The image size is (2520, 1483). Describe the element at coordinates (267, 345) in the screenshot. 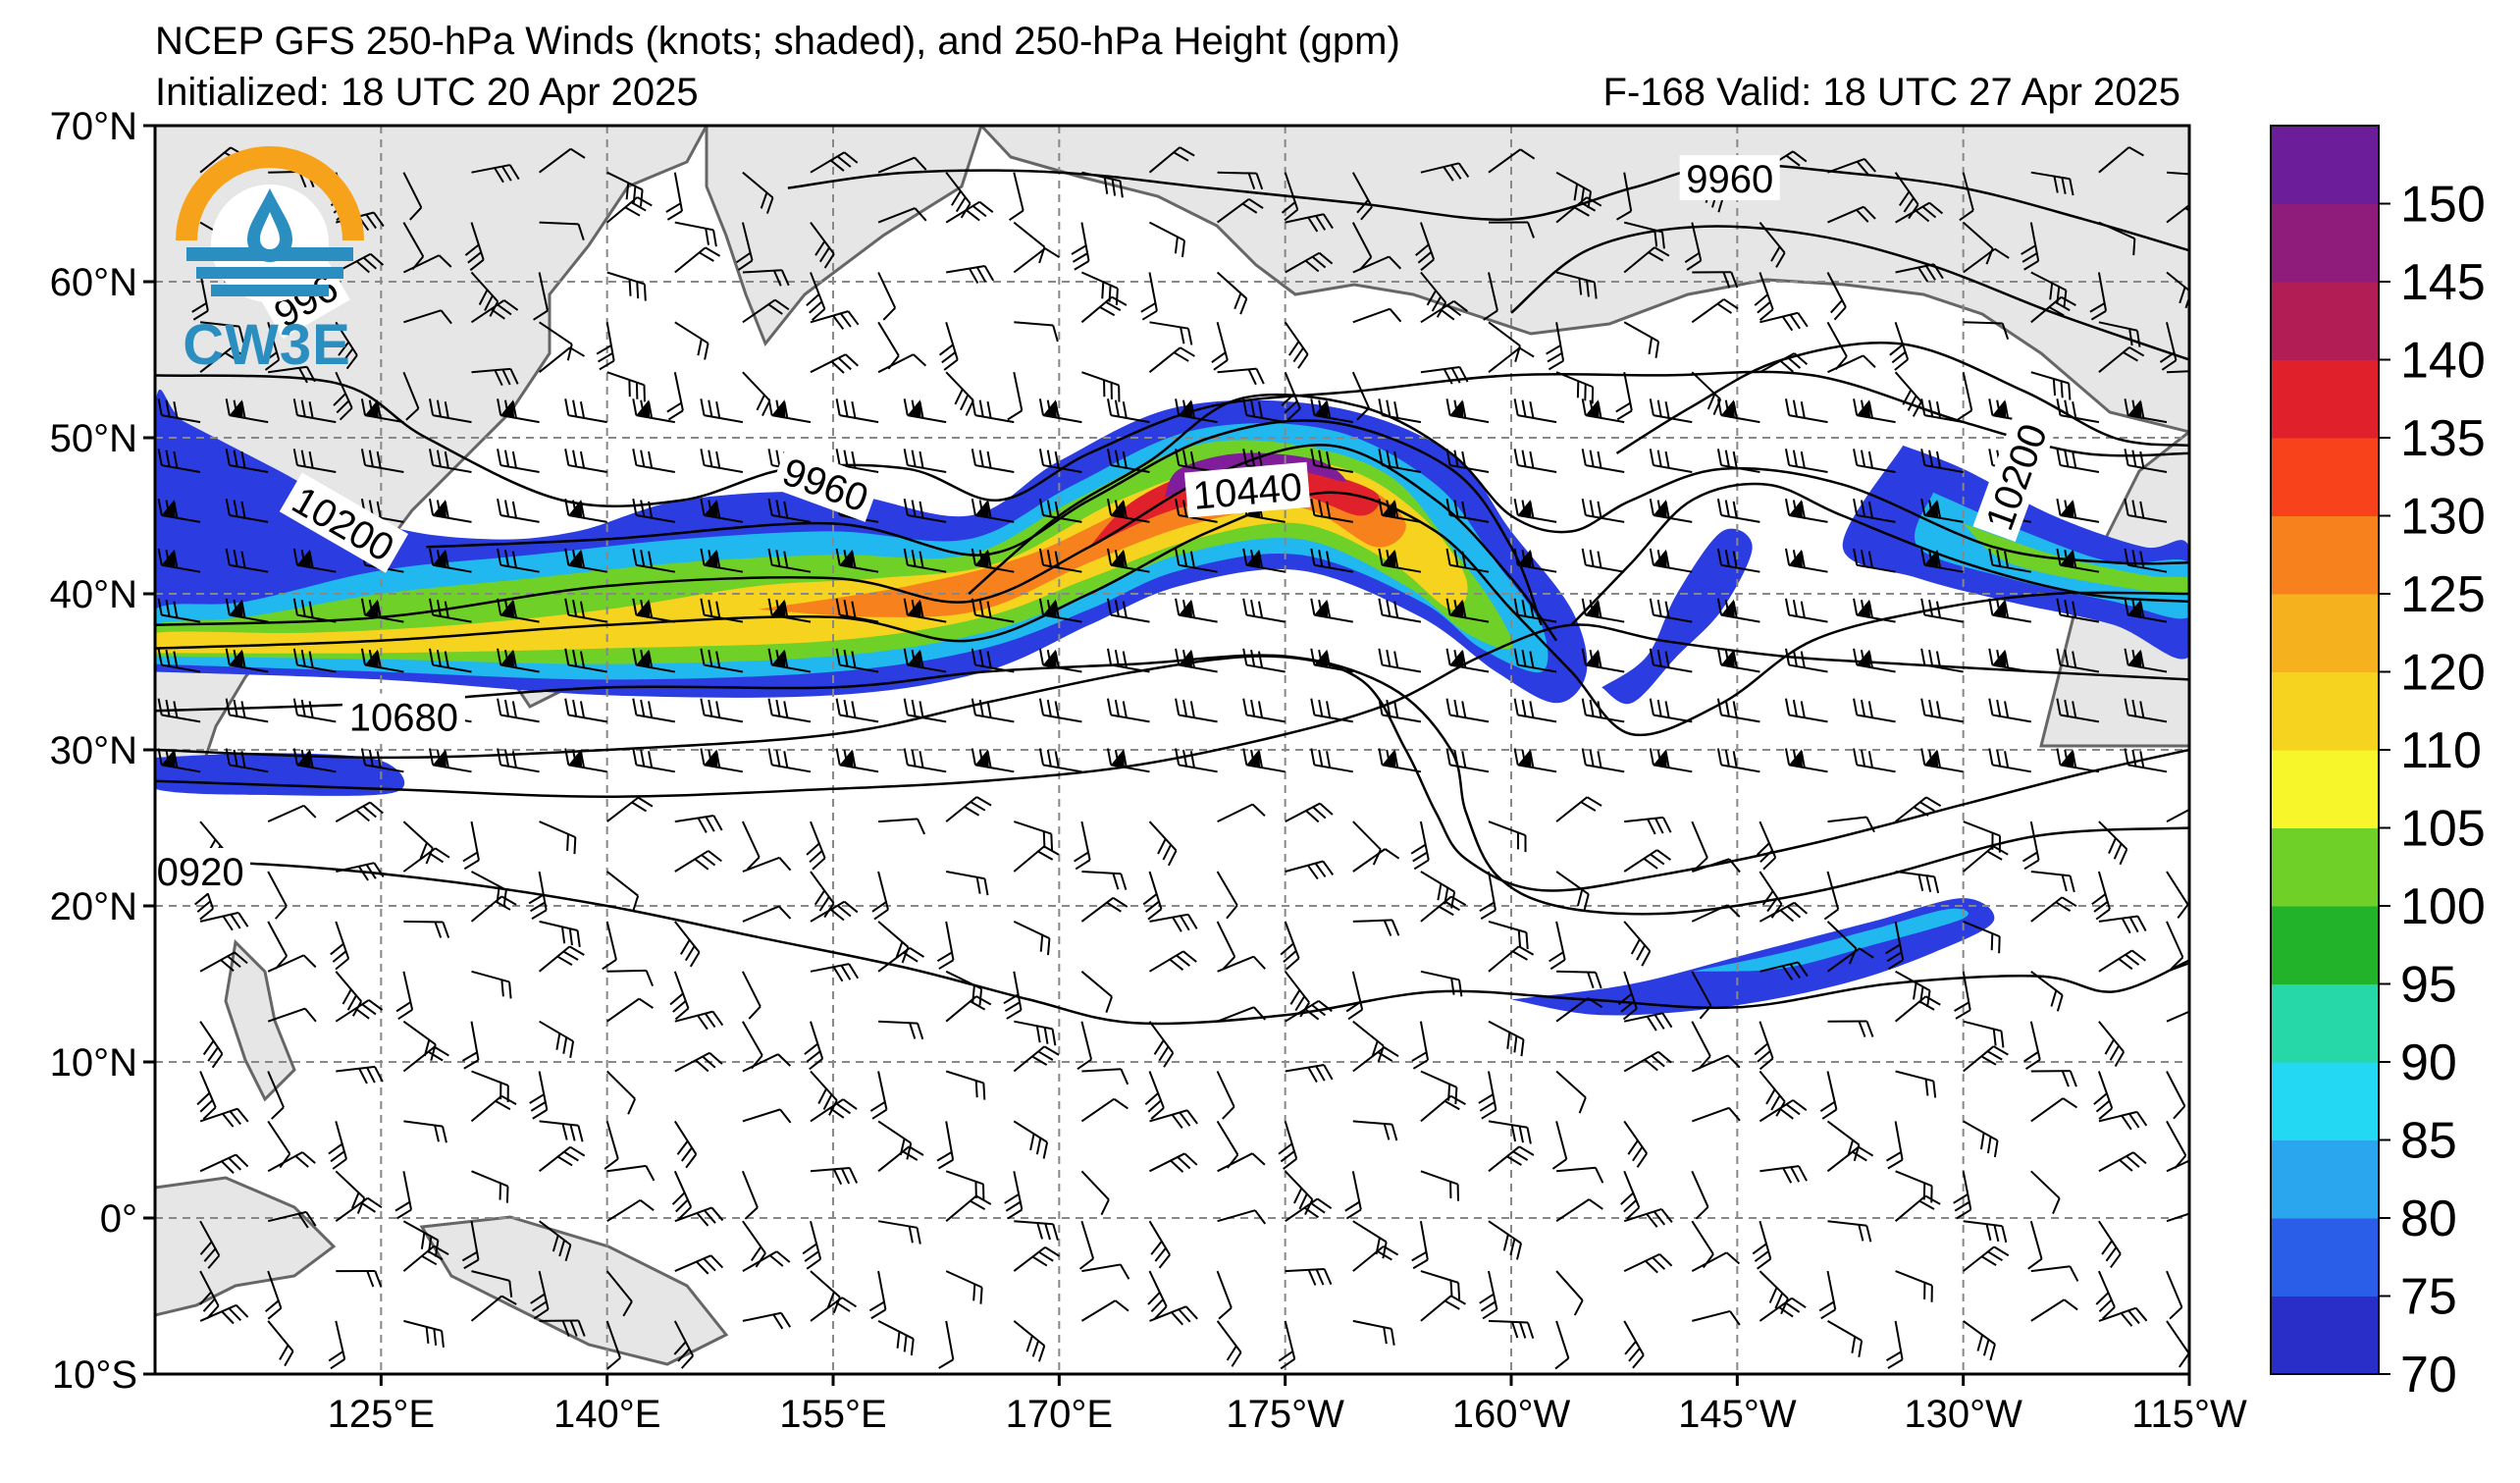

I see `logo-text: CW3E` at that location.